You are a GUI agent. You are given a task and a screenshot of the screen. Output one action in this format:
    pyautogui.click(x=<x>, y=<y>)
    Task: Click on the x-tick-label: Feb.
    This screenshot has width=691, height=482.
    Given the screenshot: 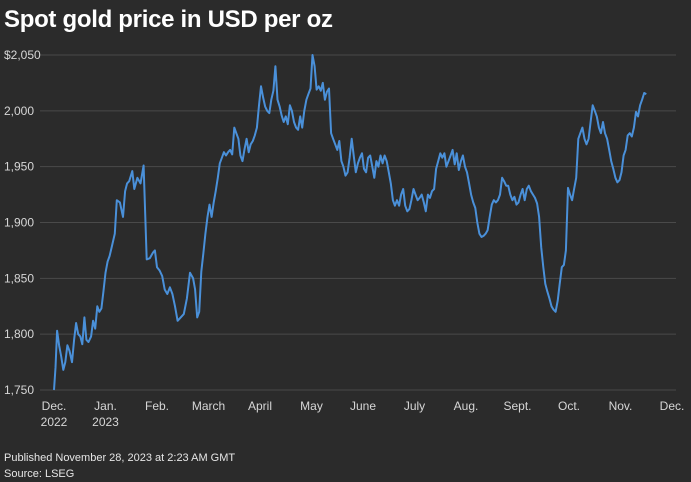 What is the action you would take?
    pyautogui.click(x=157, y=406)
    